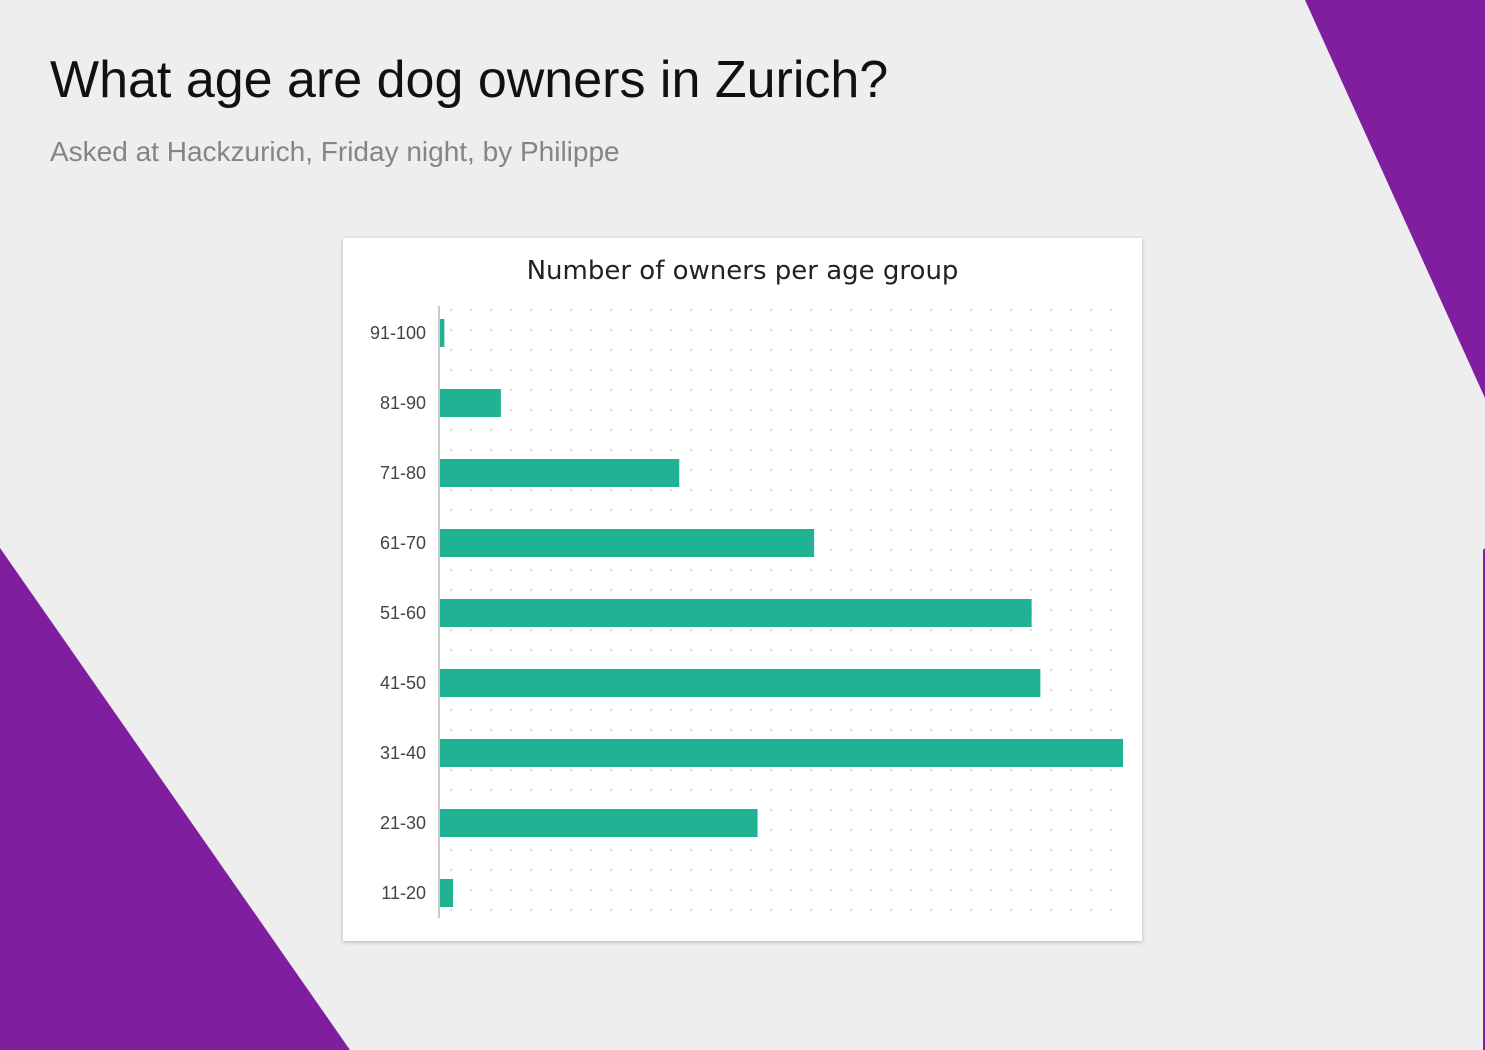  What do you see at coordinates (742, 271) in the screenshot?
I see `chart-title: Number of owners per age group` at bounding box center [742, 271].